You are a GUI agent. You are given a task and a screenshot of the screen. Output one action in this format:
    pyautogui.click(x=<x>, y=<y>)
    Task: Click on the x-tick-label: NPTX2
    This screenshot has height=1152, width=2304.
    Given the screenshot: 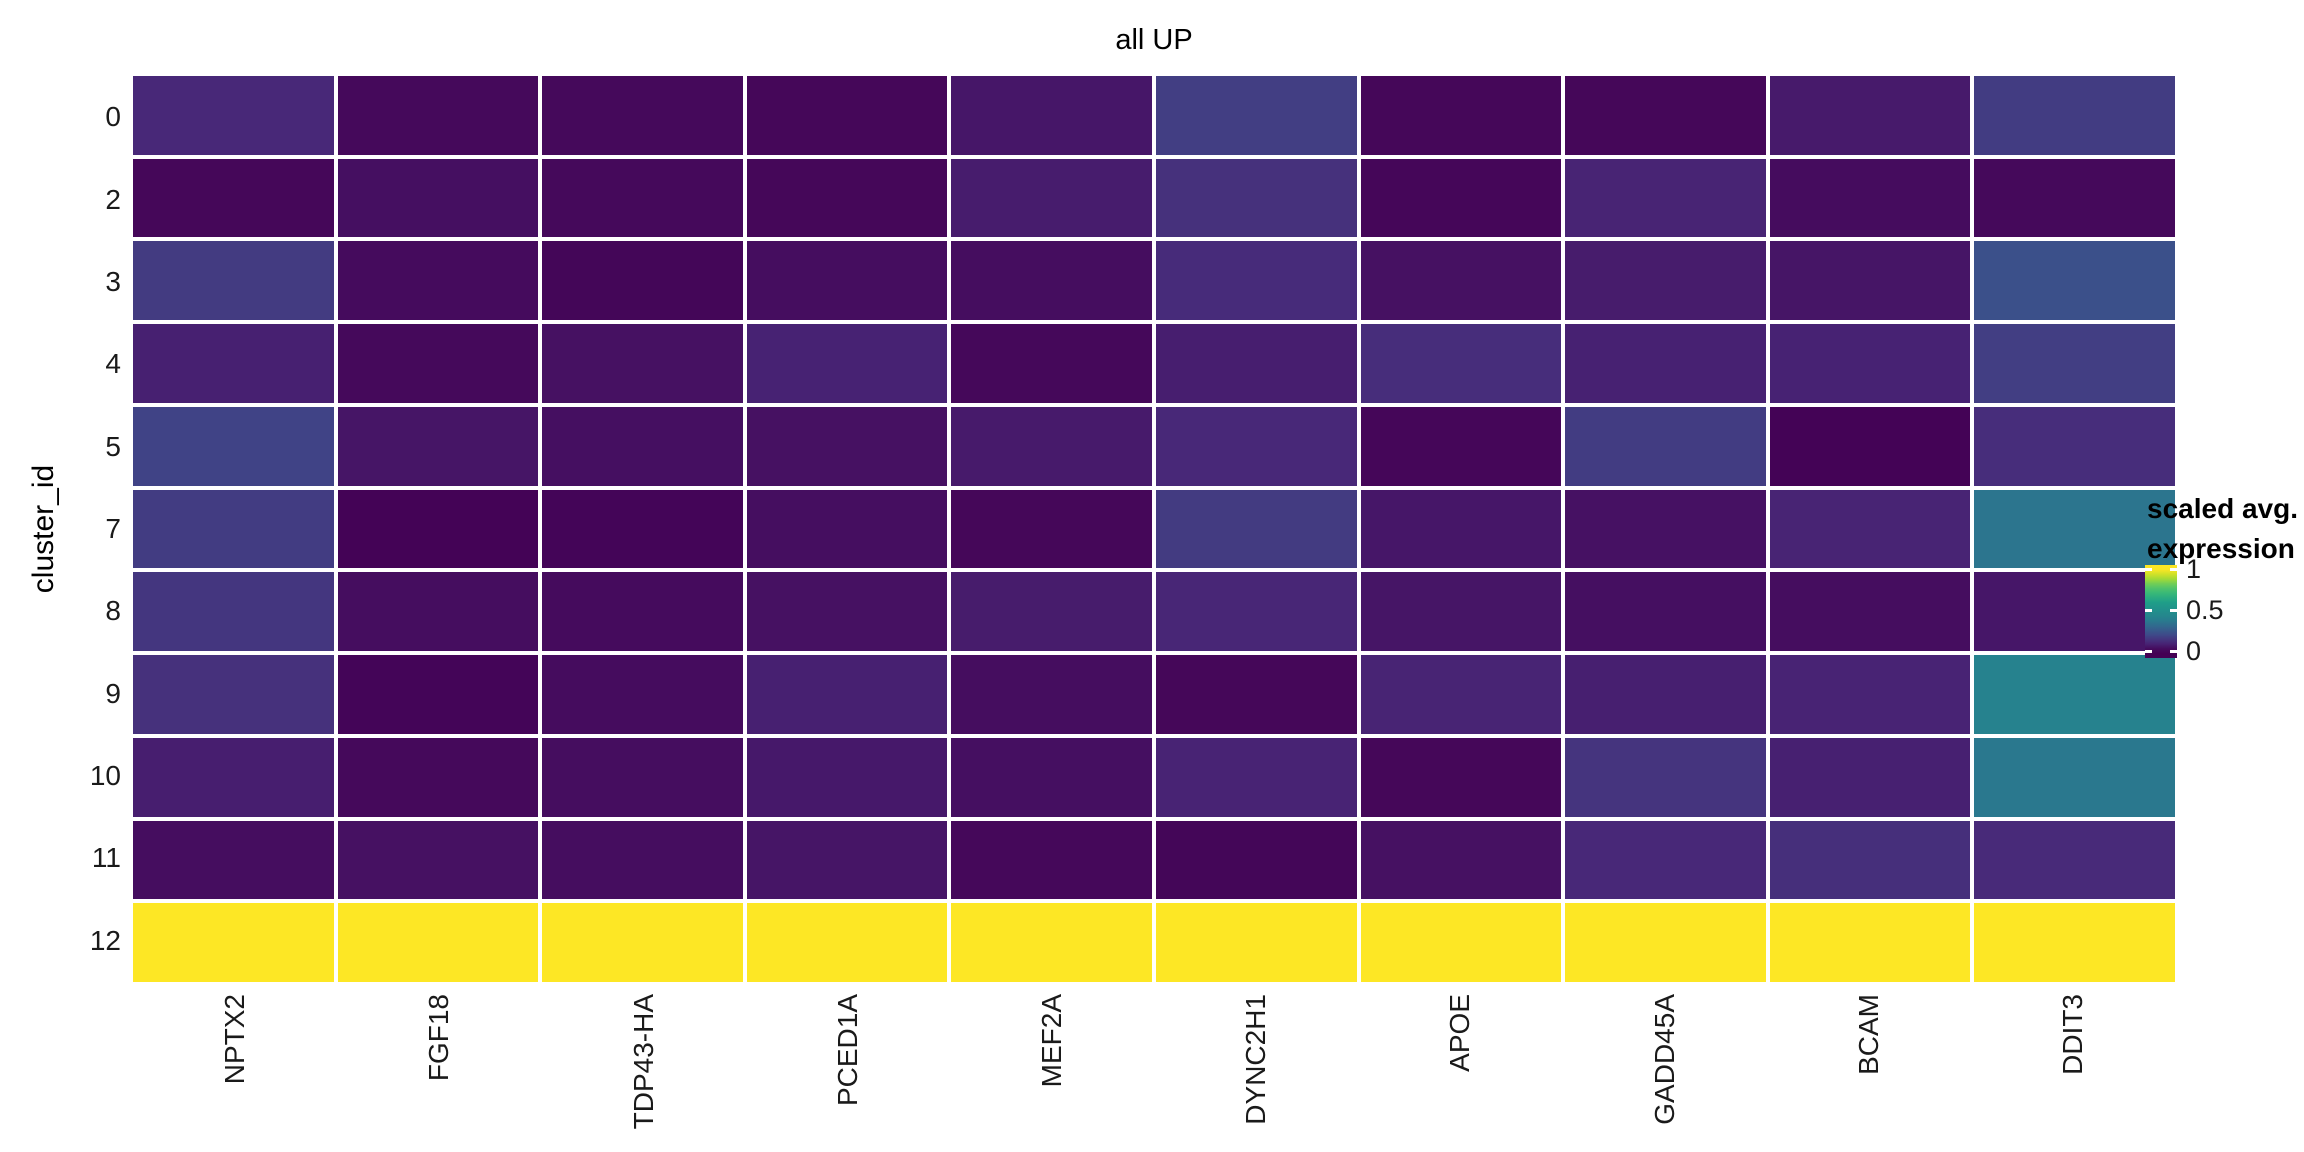 What is the action you would take?
    pyautogui.click(x=235, y=1039)
    